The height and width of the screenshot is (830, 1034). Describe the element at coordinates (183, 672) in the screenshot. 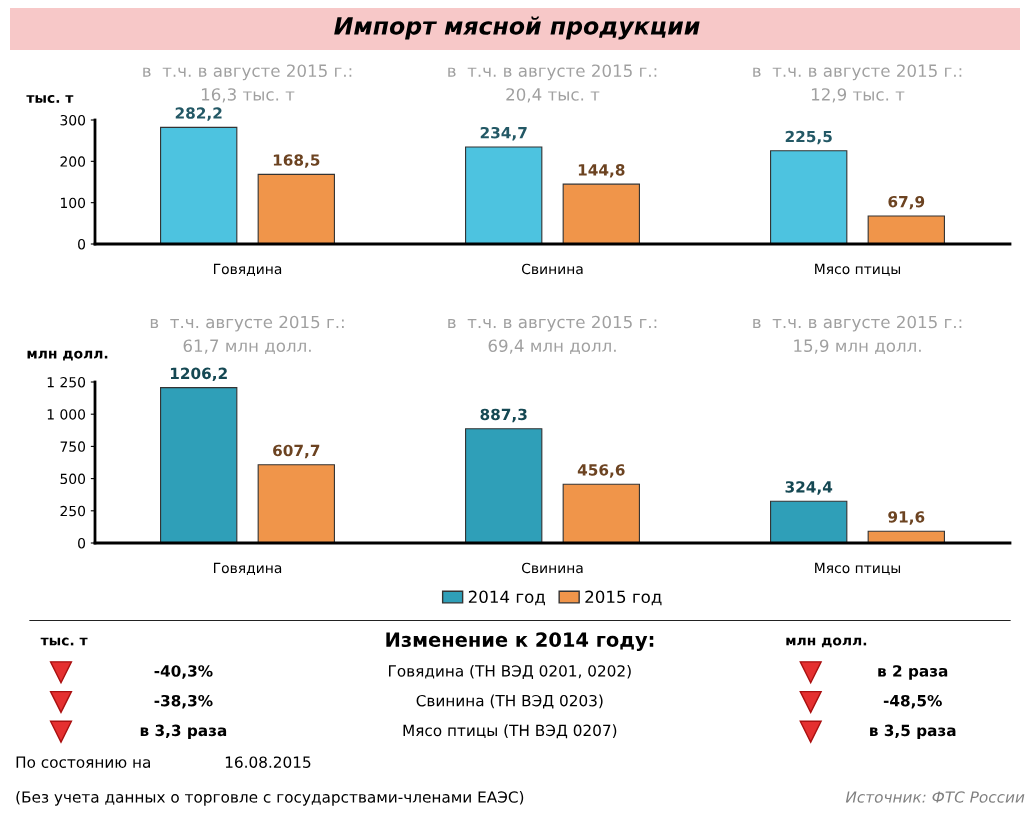

I see `text: -40,3%` at that location.